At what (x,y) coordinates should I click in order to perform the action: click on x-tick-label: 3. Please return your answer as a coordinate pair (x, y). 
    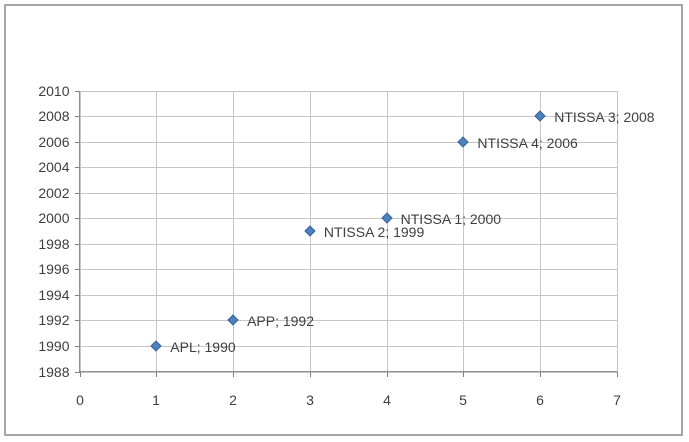
    Looking at the image, I should click on (310, 399).